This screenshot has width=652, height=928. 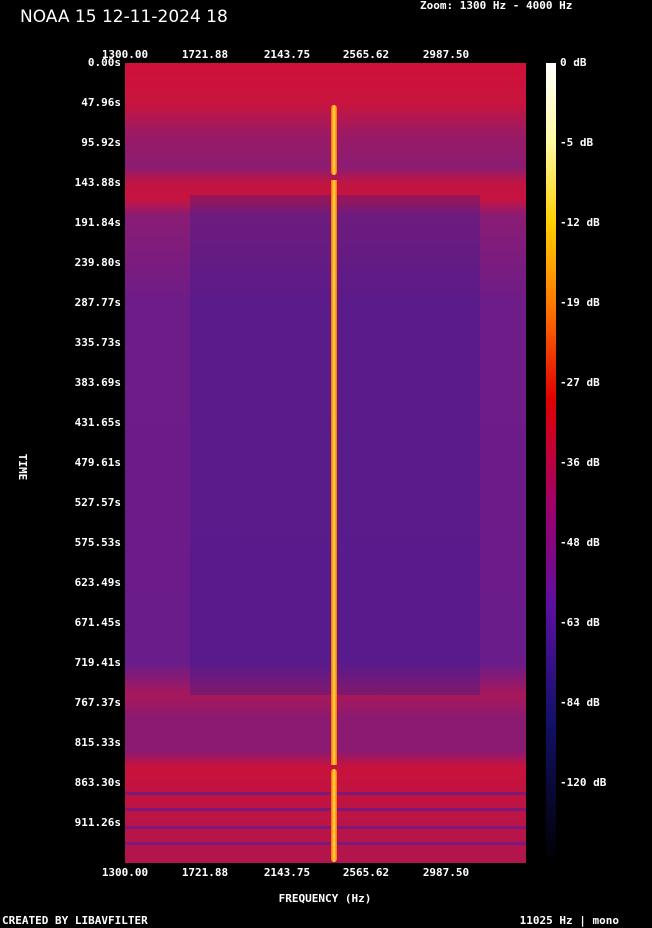 What do you see at coordinates (580, 702) in the screenshot?
I see `colorbar-tick: -84 dB` at bounding box center [580, 702].